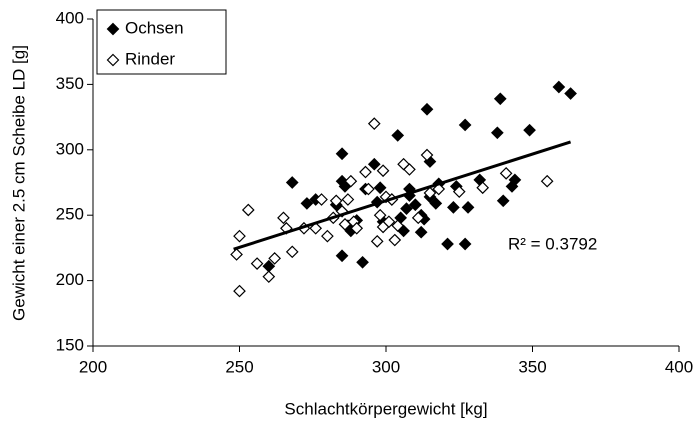  I want to click on x-tick-label: 400, so click(679, 366).